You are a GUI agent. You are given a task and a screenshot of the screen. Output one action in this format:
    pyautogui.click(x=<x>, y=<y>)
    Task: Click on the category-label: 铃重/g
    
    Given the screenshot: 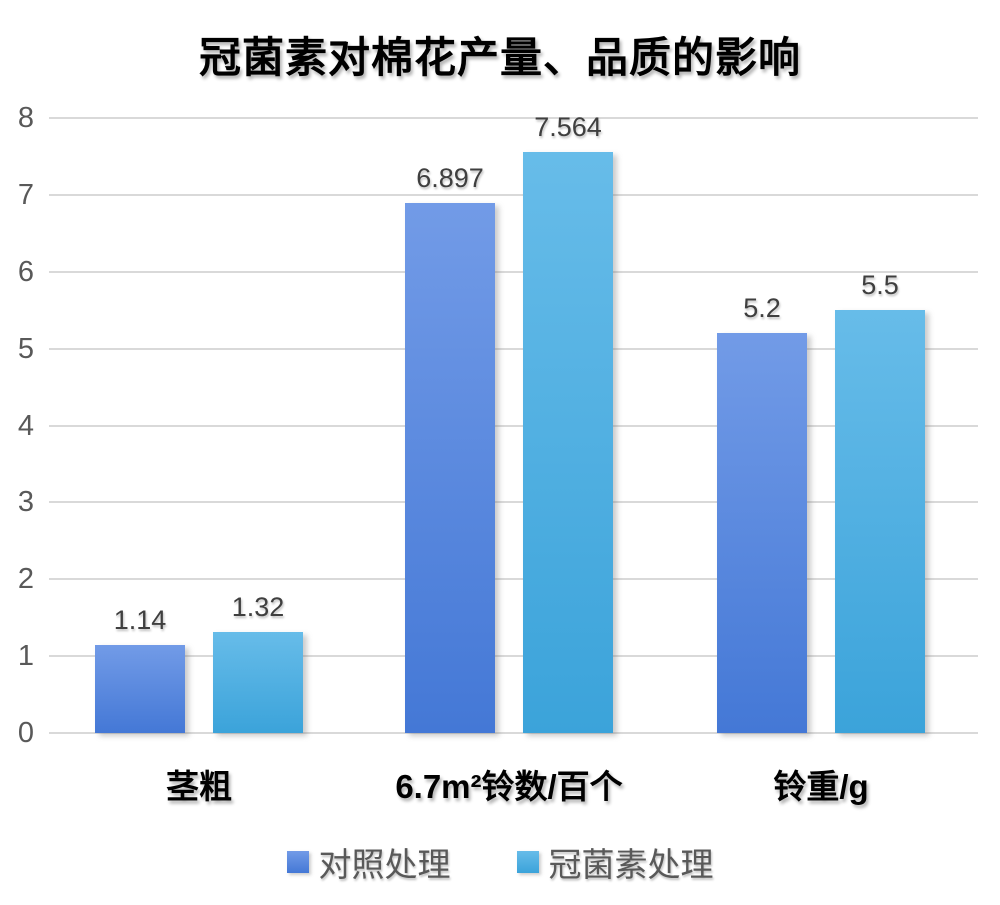 What is the action you would take?
    pyautogui.click(x=821, y=786)
    